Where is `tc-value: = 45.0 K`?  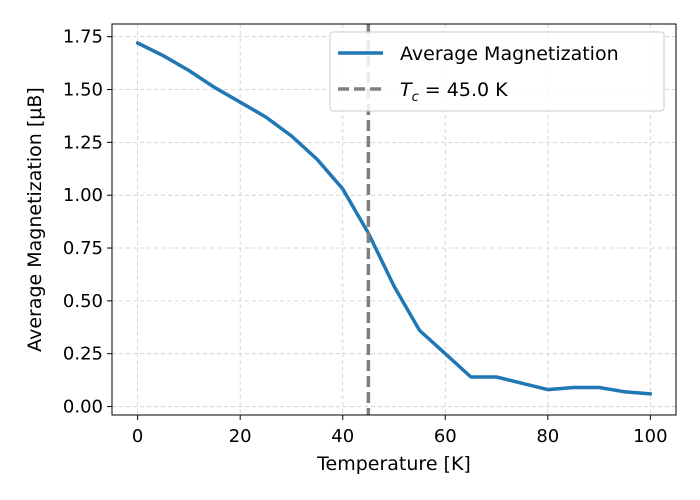
tc-value: = 45.0 K is located at coordinates (463, 90).